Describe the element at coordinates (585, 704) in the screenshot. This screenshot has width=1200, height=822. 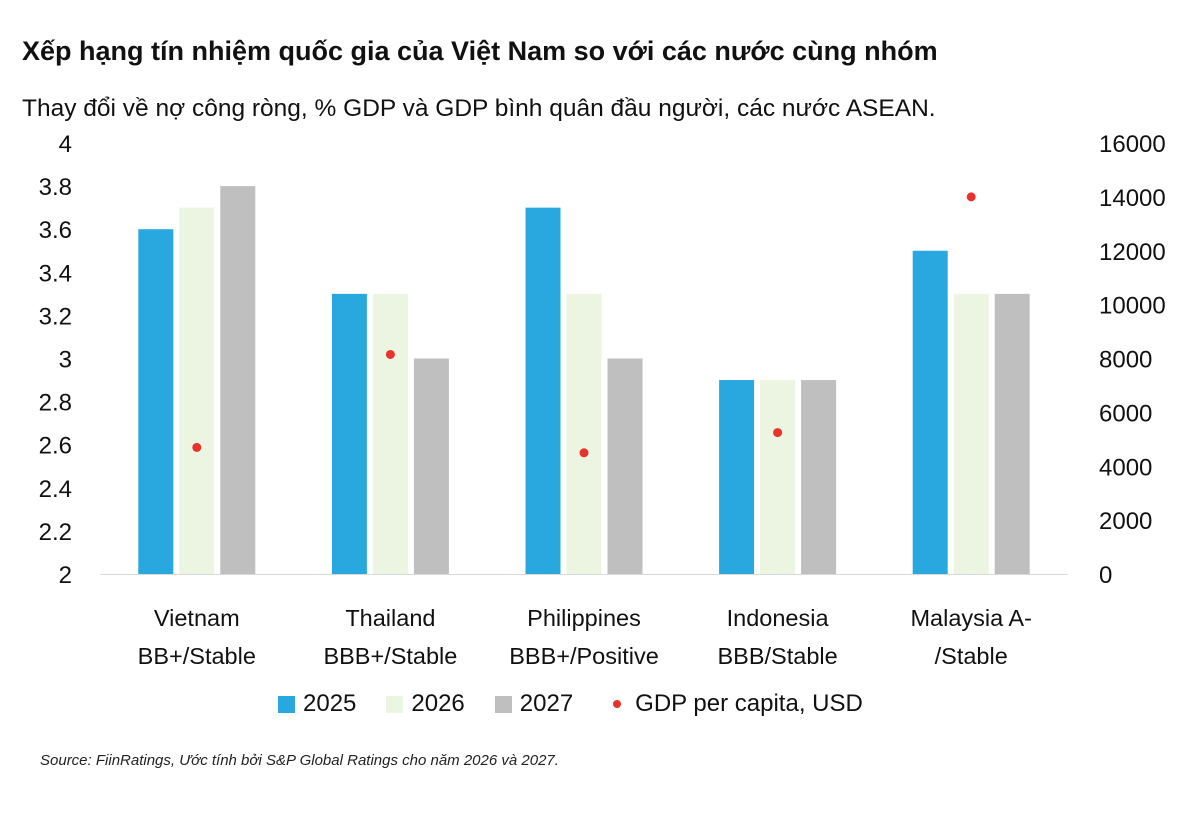
I see `chart-legend: 2025 2026 2027 GDP per capita, USD` at that location.